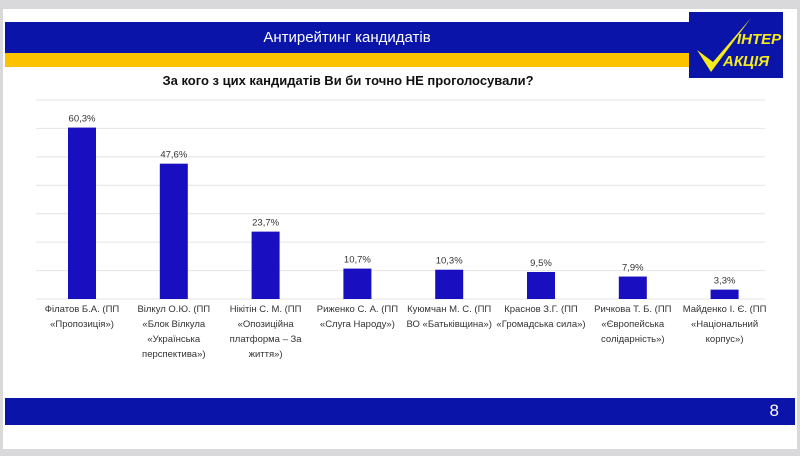  I want to click on page-number: 8, so click(774, 410).